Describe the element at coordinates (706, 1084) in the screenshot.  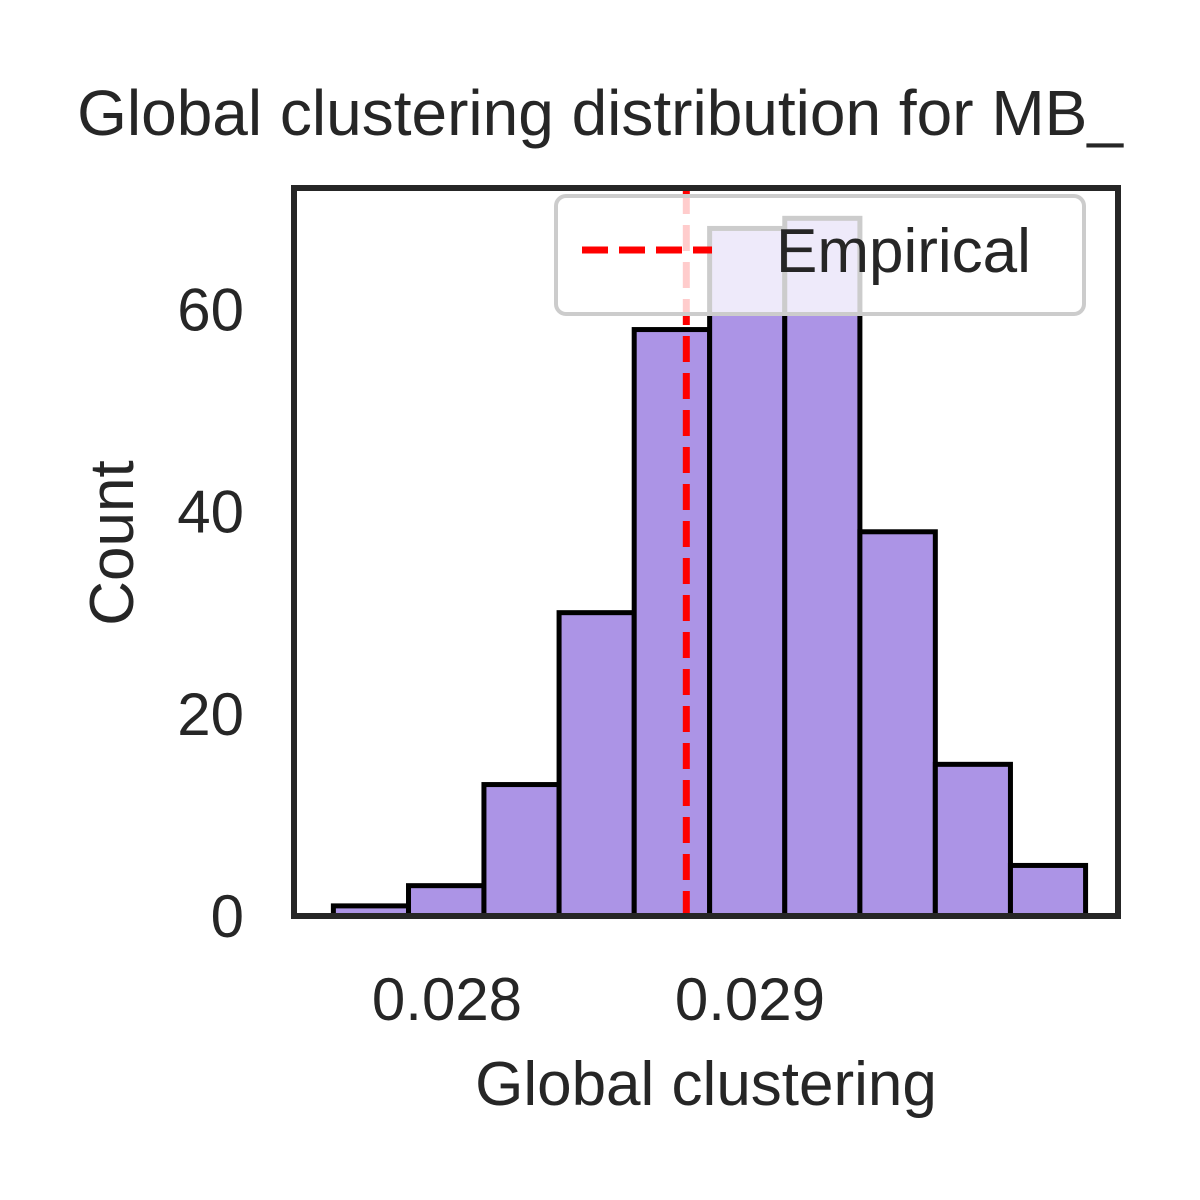
I see `x-axis-label: Global clustering` at that location.